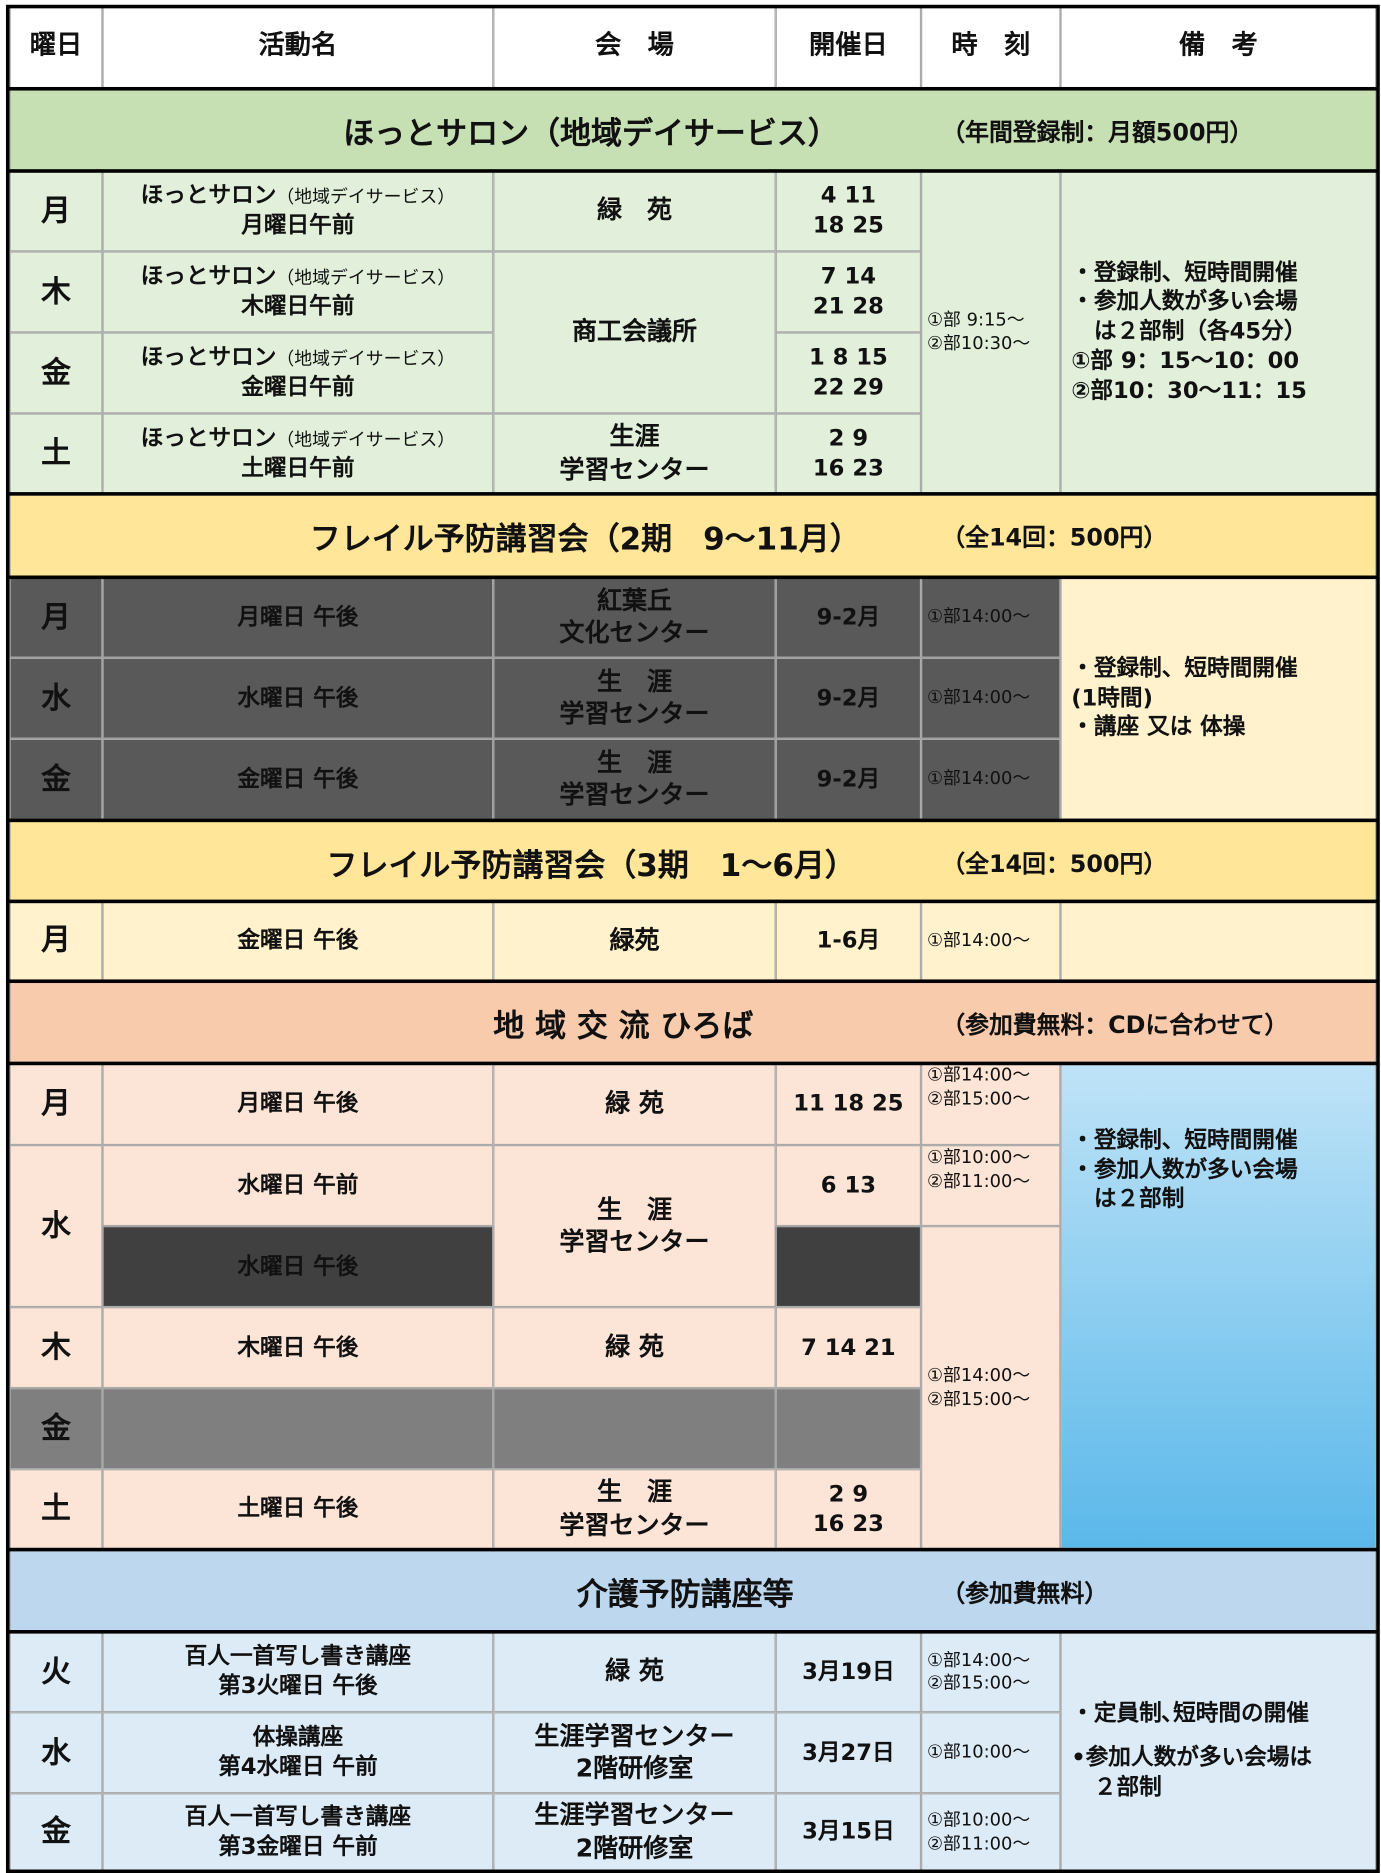 The image size is (1381, 1873). I want to click on table-cell: ①部10:00～, so click(991, 1753).